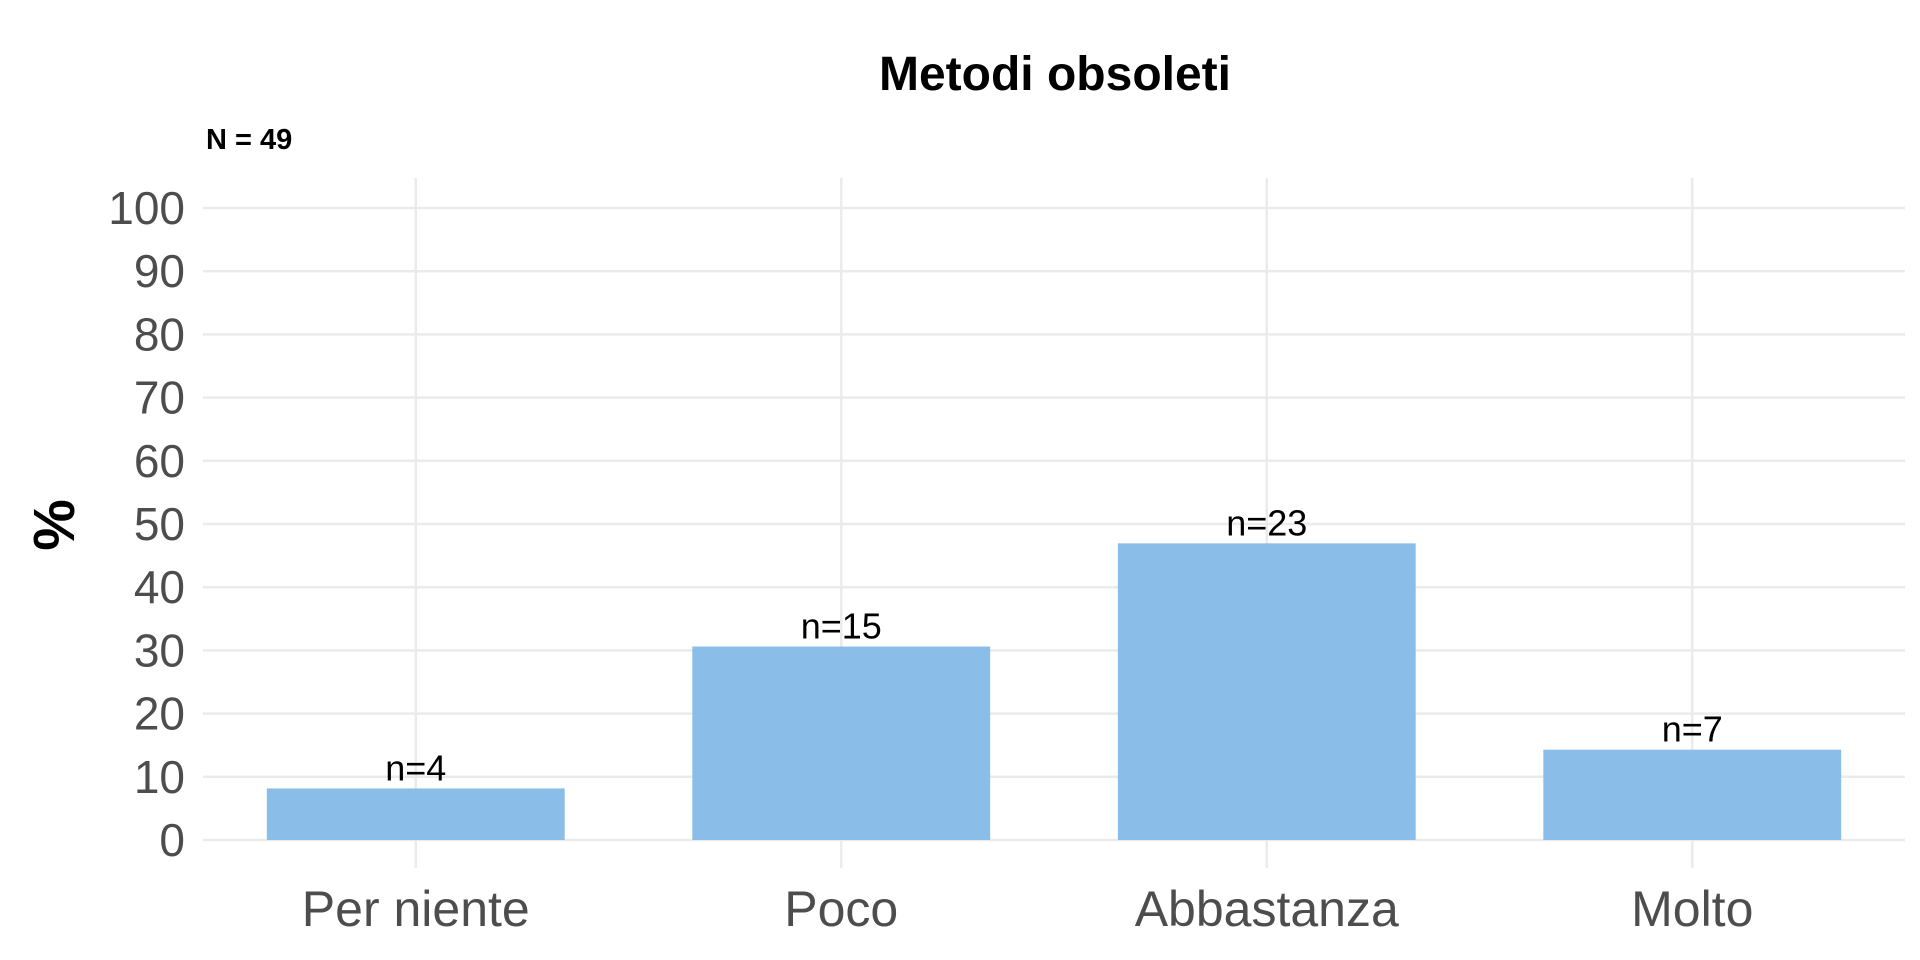 The width and height of the screenshot is (1920, 960). Describe the element at coordinates (159, 398) in the screenshot. I see `y-tick-label: 70` at that location.